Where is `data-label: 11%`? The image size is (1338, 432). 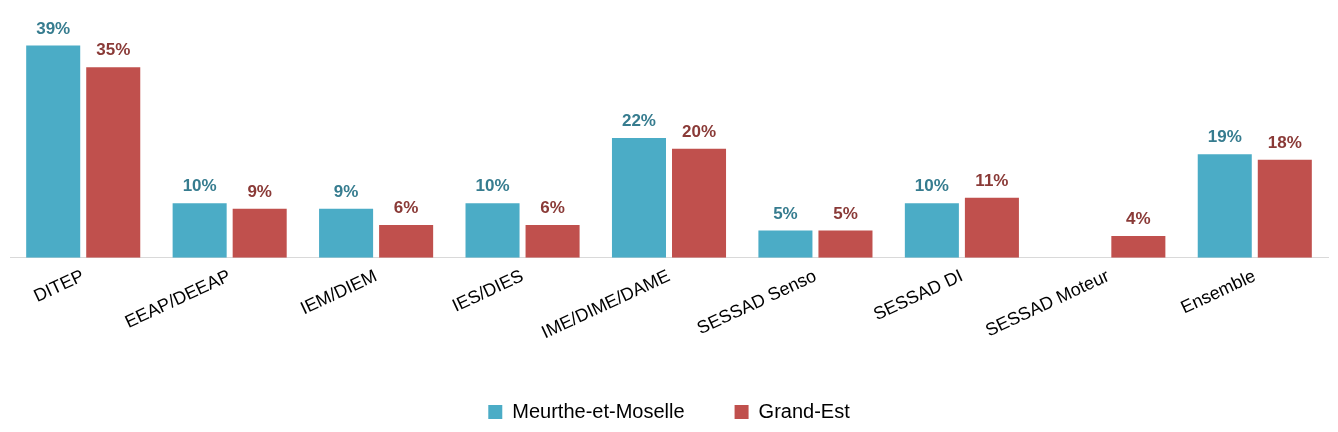
data-label: 11% is located at coordinates (992, 180).